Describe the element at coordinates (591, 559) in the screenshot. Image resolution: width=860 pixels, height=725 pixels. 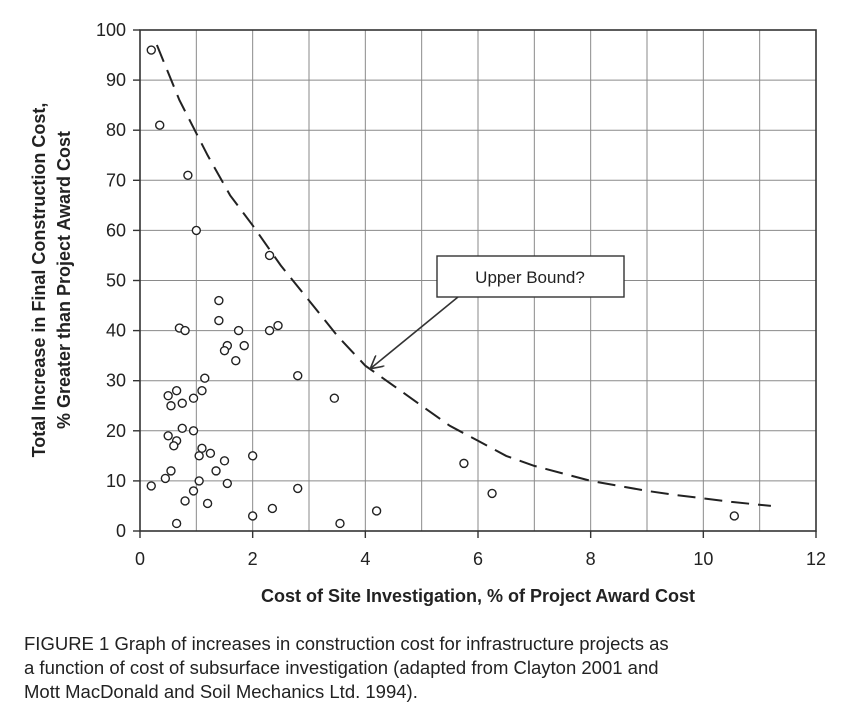
I see `x-tick-label: 8` at that location.